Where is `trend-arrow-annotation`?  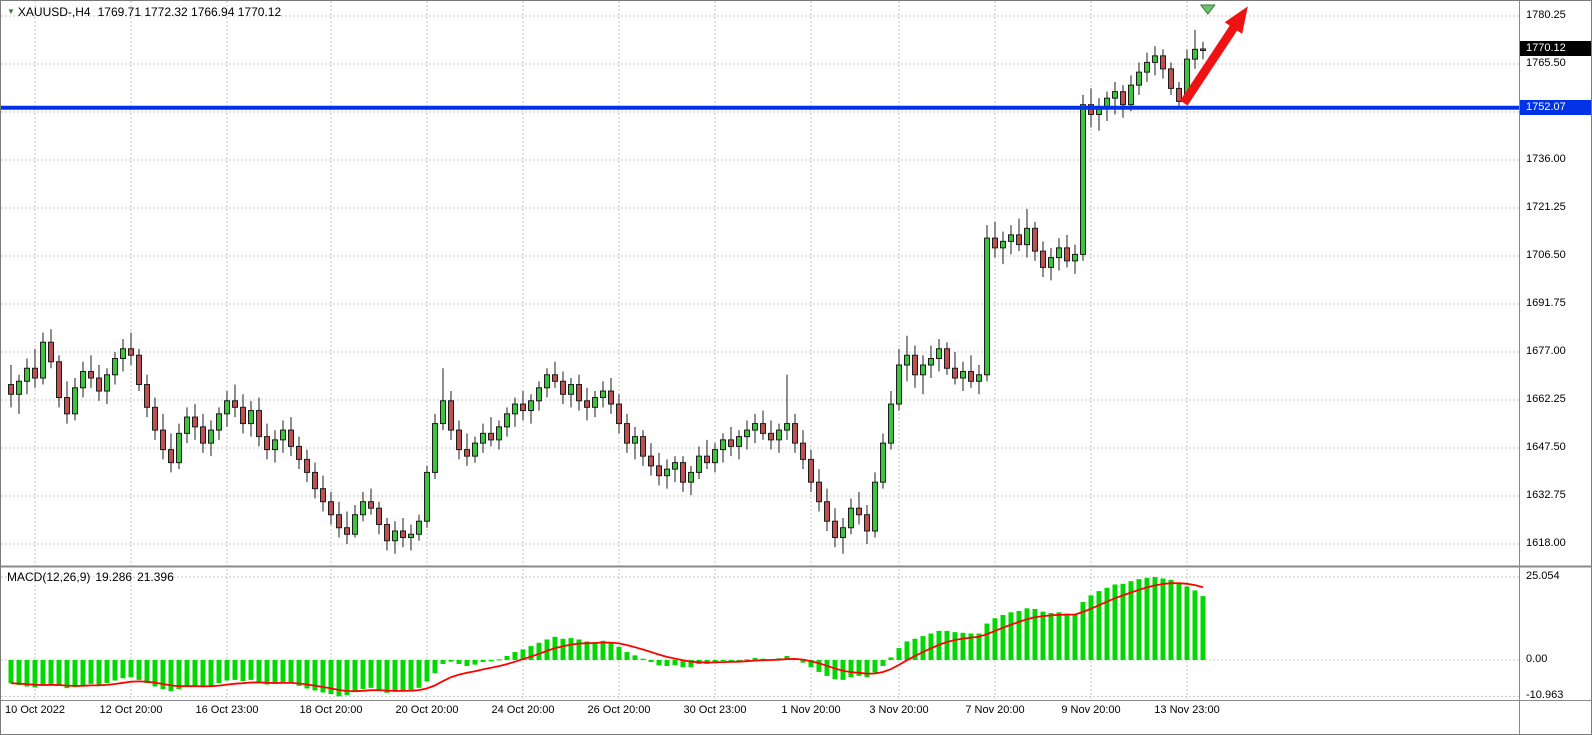 trend-arrow-annotation is located at coordinates (1214, 56).